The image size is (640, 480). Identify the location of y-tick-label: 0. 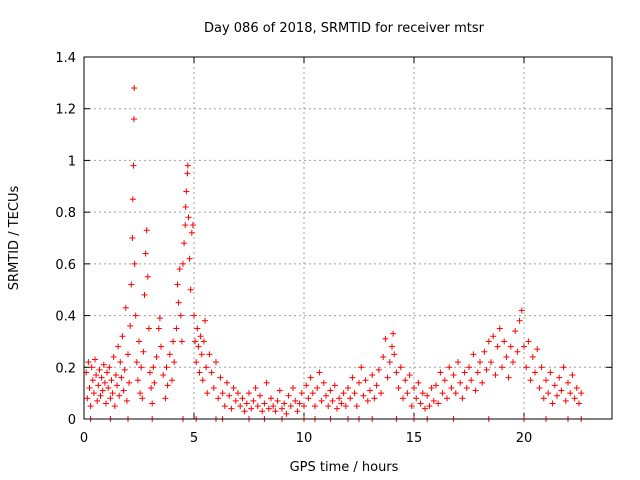
(72, 420).